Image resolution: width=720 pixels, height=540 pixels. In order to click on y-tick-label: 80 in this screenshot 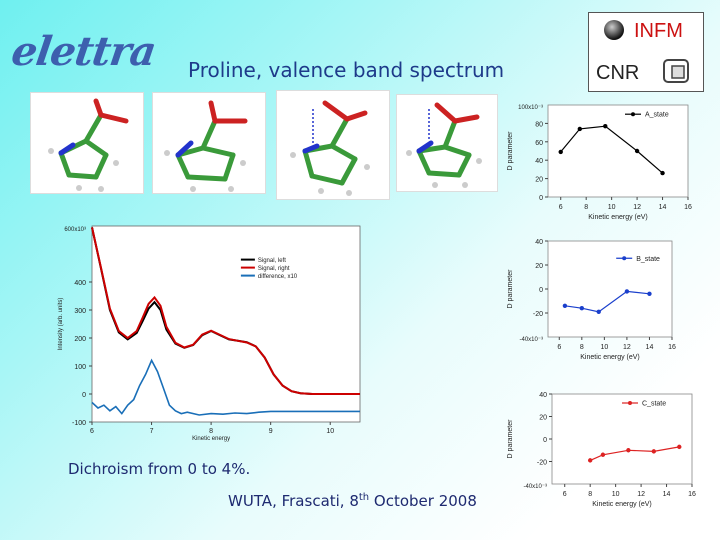, I will do `click(539, 124)`.